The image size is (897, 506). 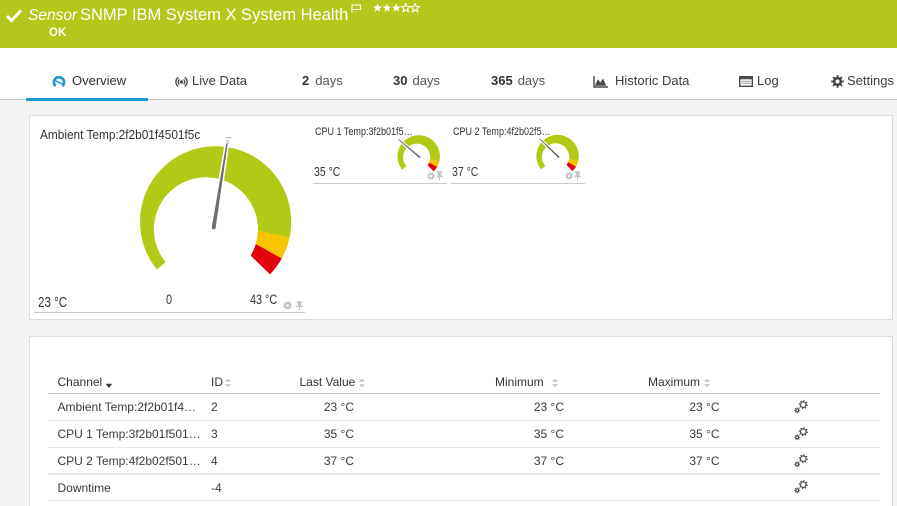 I want to click on svg-text: x, so click(x=228, y=141).